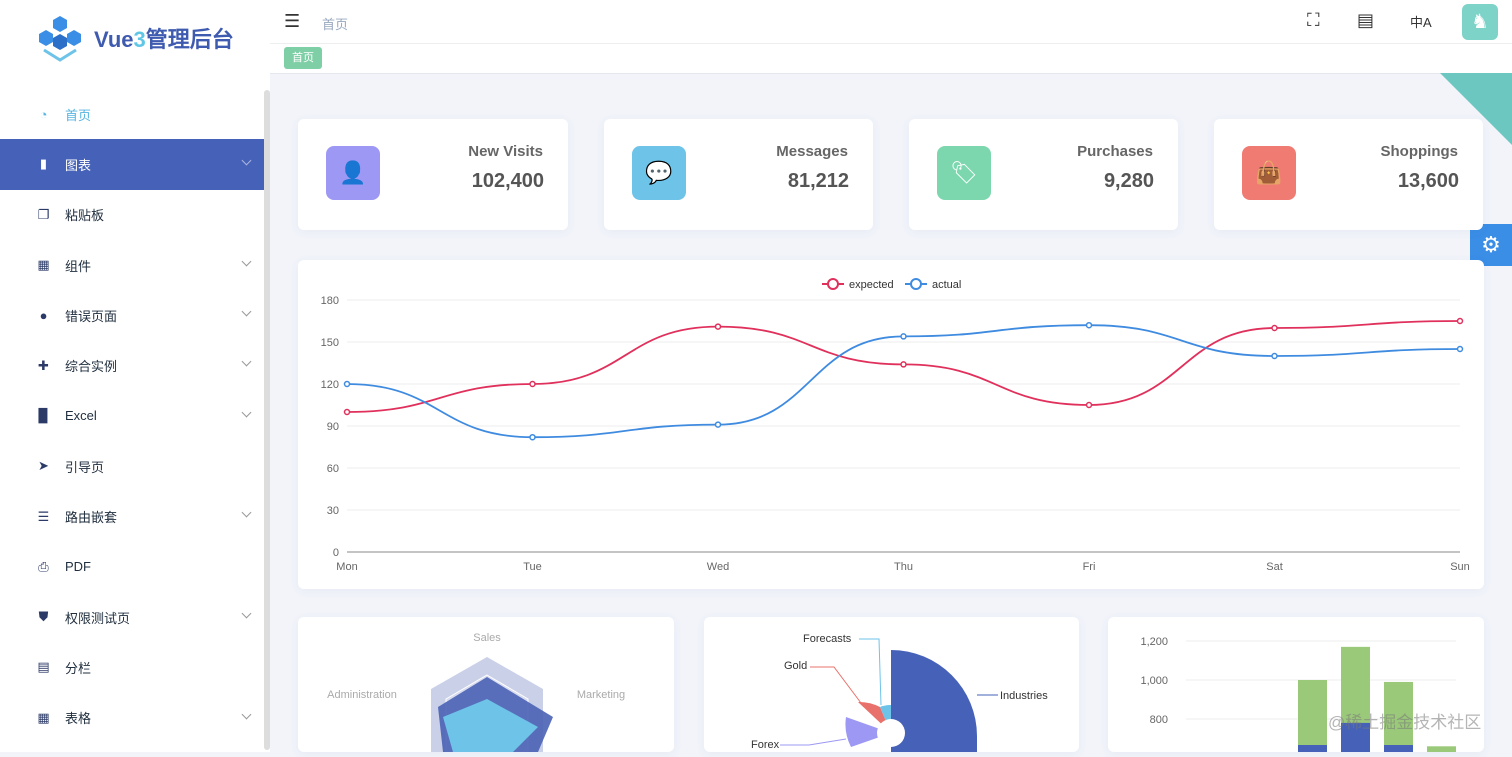  What do you see at coordinates (1128, 181) in the screenshot?
I see `stat-value: 9,280` at bounding box center [1128, 181].